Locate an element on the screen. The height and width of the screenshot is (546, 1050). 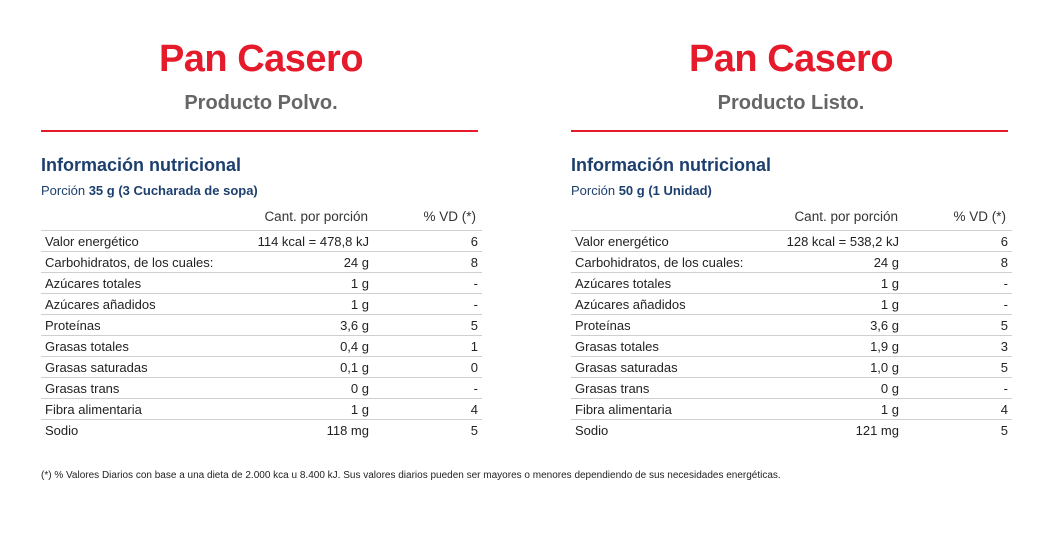
portion-info: Porción 35 g (3 Cucharada de sopa) is located at coordinates (149, 190).